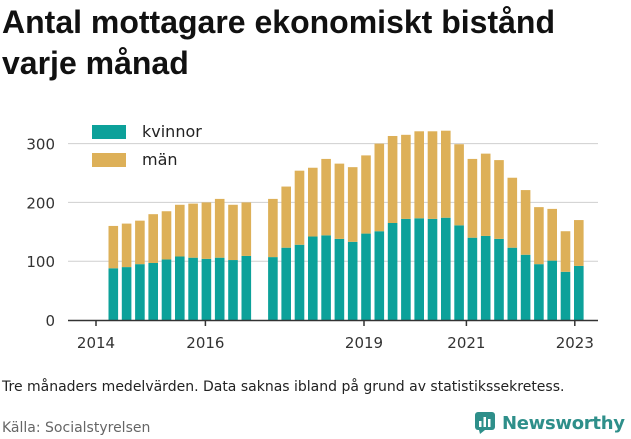 The image size is (631, 439). I want to click on x-tick-label: 2021, so click(466, 343).